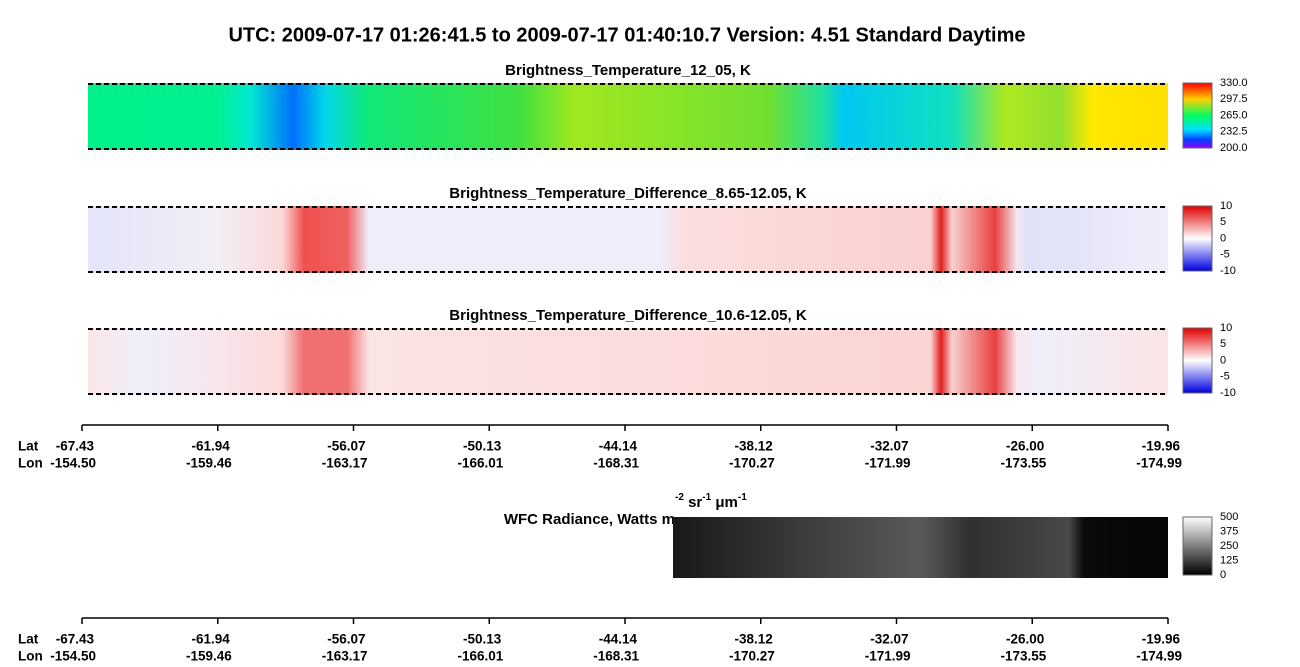  Describe the element at coordinates (1234, 115) in the screenshot. I see `colorbar-label: 265.0` at that location.